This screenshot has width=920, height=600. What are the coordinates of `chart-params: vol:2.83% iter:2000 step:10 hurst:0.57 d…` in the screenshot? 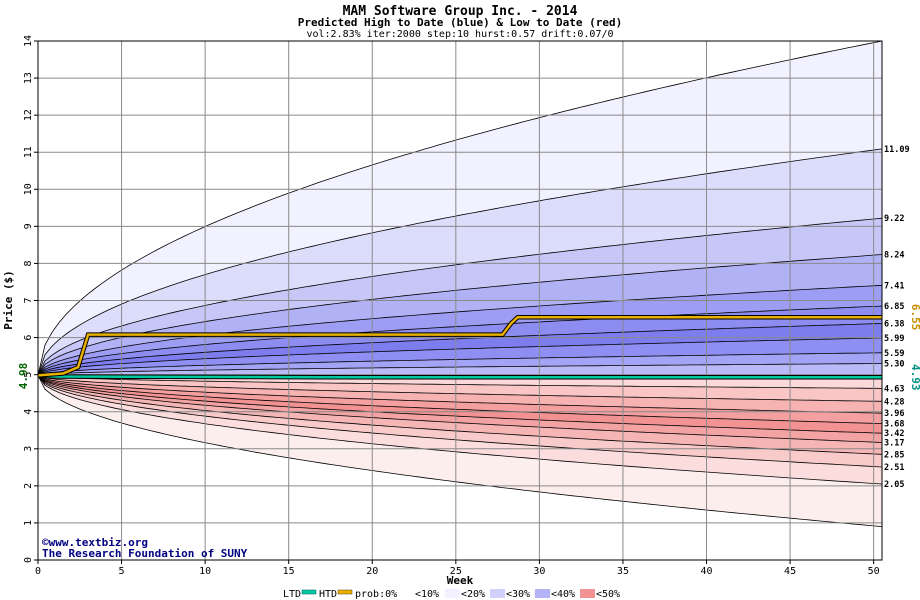 It's located at (459, 34).